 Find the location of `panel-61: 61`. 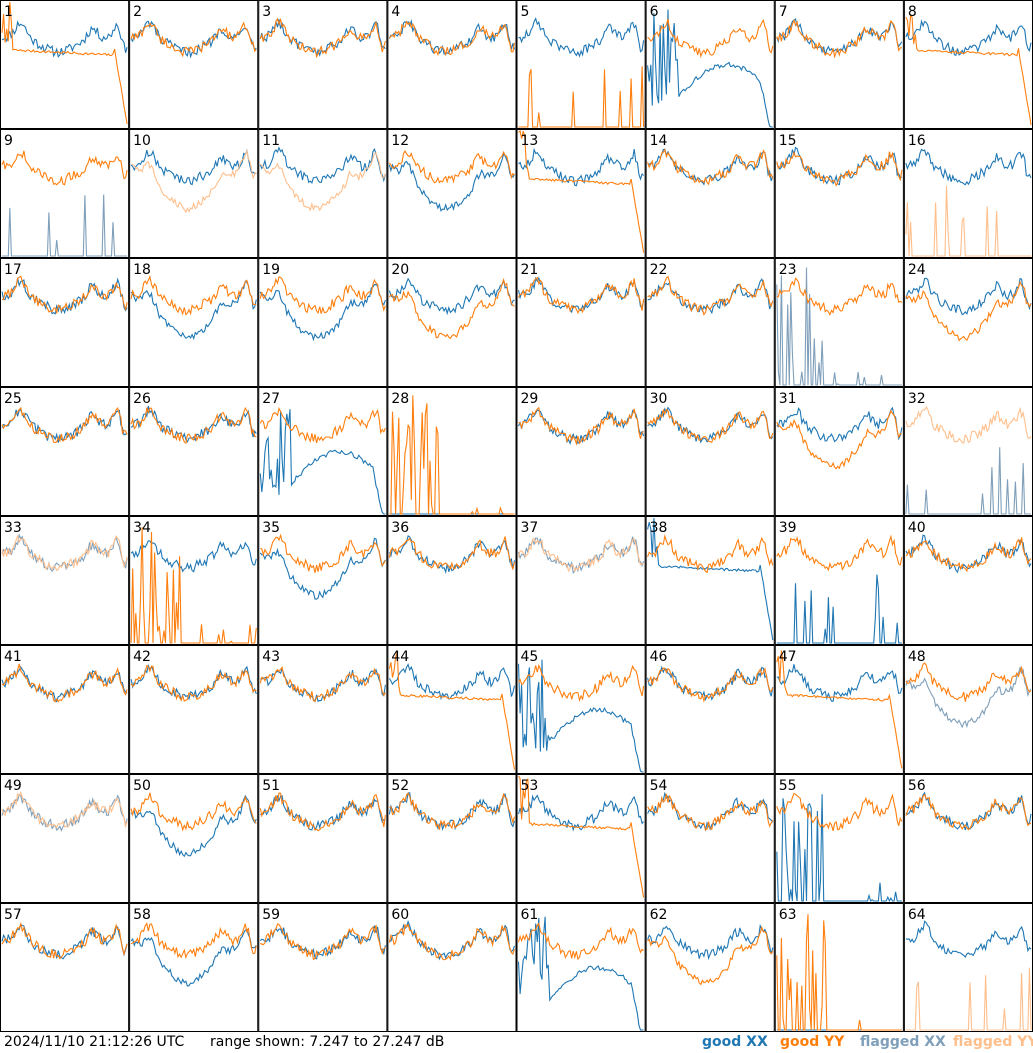

panel-61: 61 is located at coordinates (581, 967).